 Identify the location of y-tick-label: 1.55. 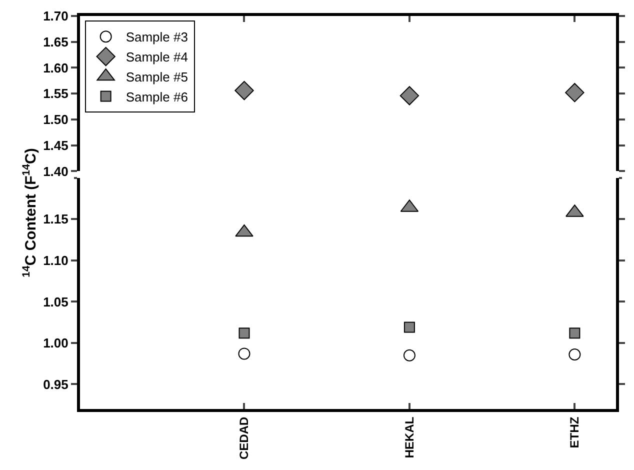
(55, 94).